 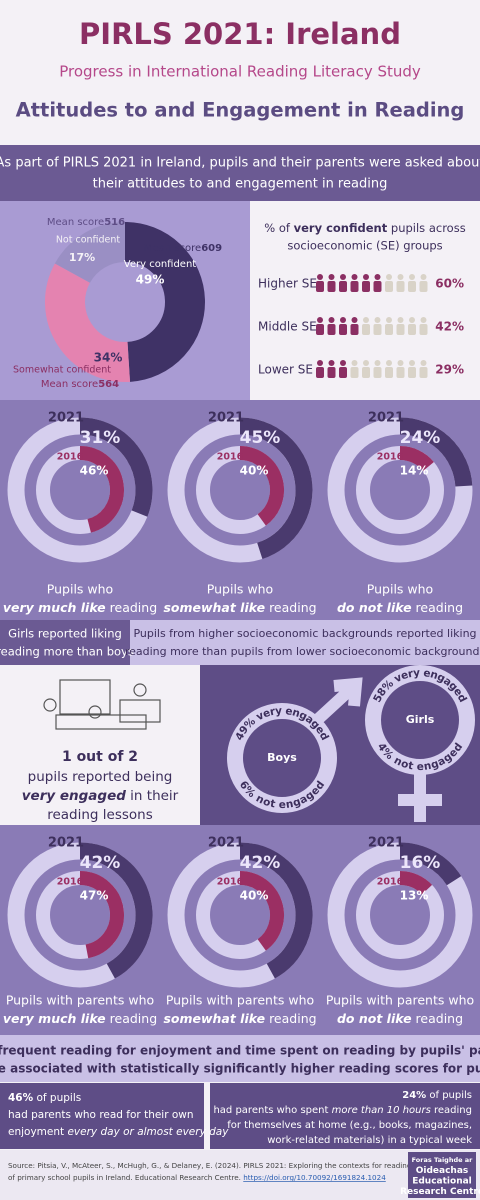 What do you see at coordinates (211, 248) in the screenshot?
I see `text-span: 609` at bounding box center [211, 248].